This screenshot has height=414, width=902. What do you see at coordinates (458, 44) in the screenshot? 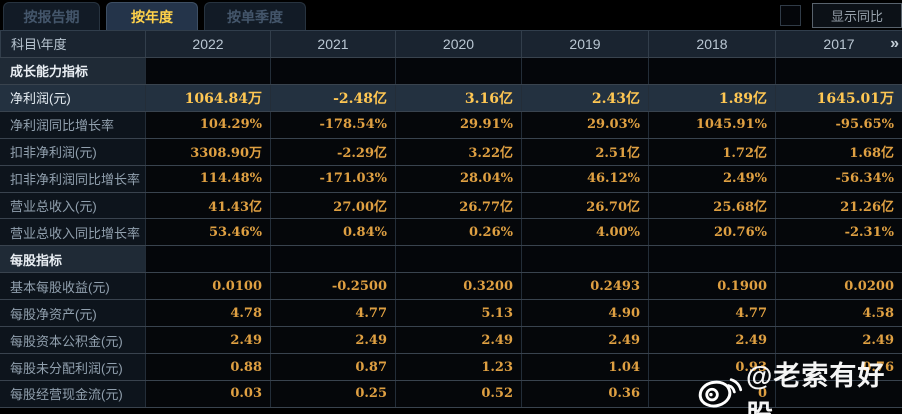
I see `year-header-2020: 2020` at bounding box center [458, 44].